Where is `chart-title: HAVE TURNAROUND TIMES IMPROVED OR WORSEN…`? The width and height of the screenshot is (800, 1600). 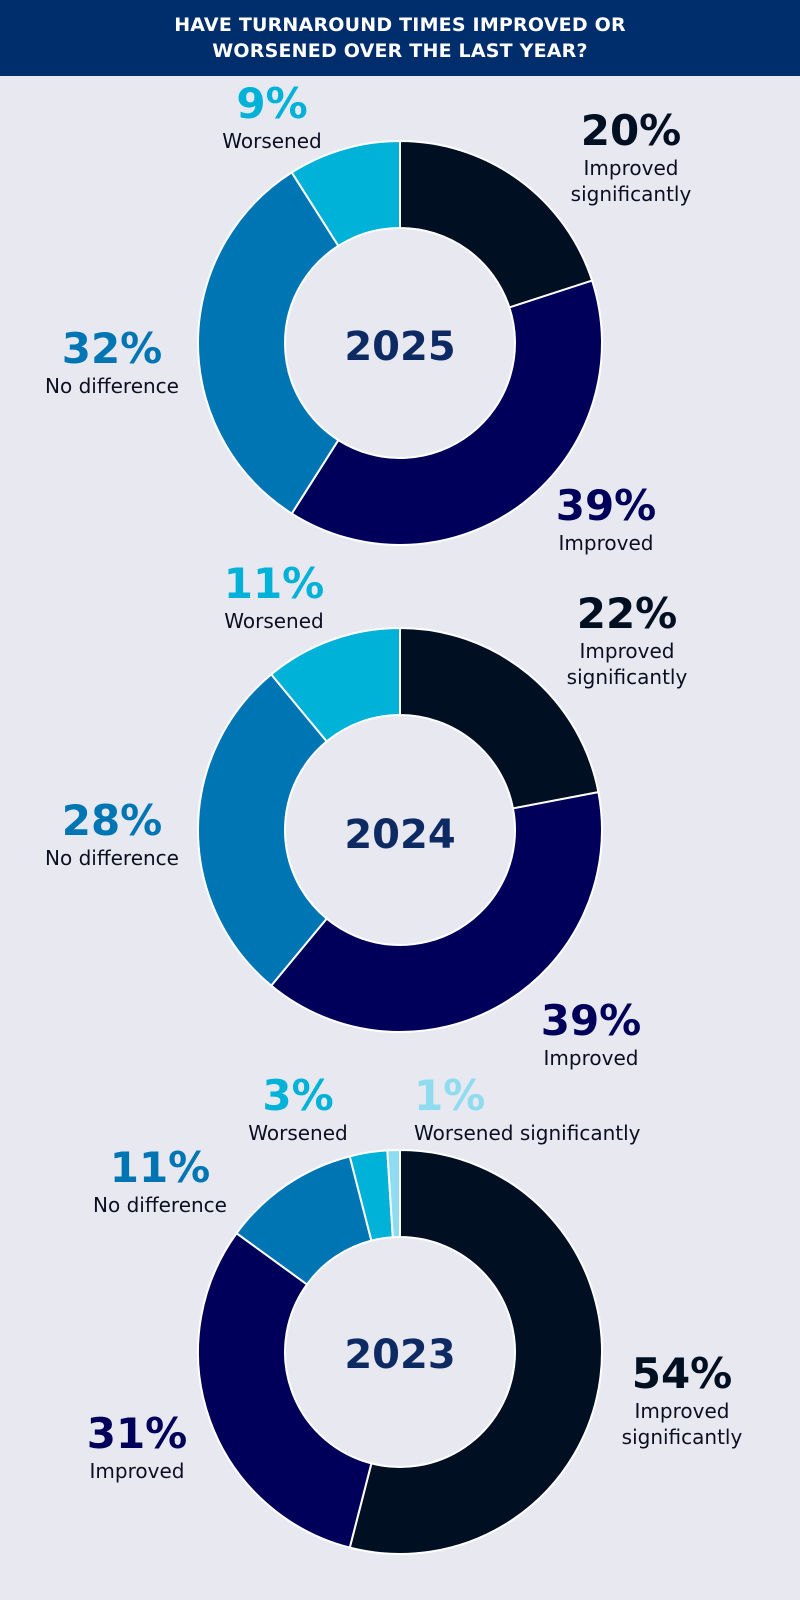 chart-title: HAVE TURNAROUND TIMES IMPROVED OR WORSEN… is located at coordinates (400, 38).